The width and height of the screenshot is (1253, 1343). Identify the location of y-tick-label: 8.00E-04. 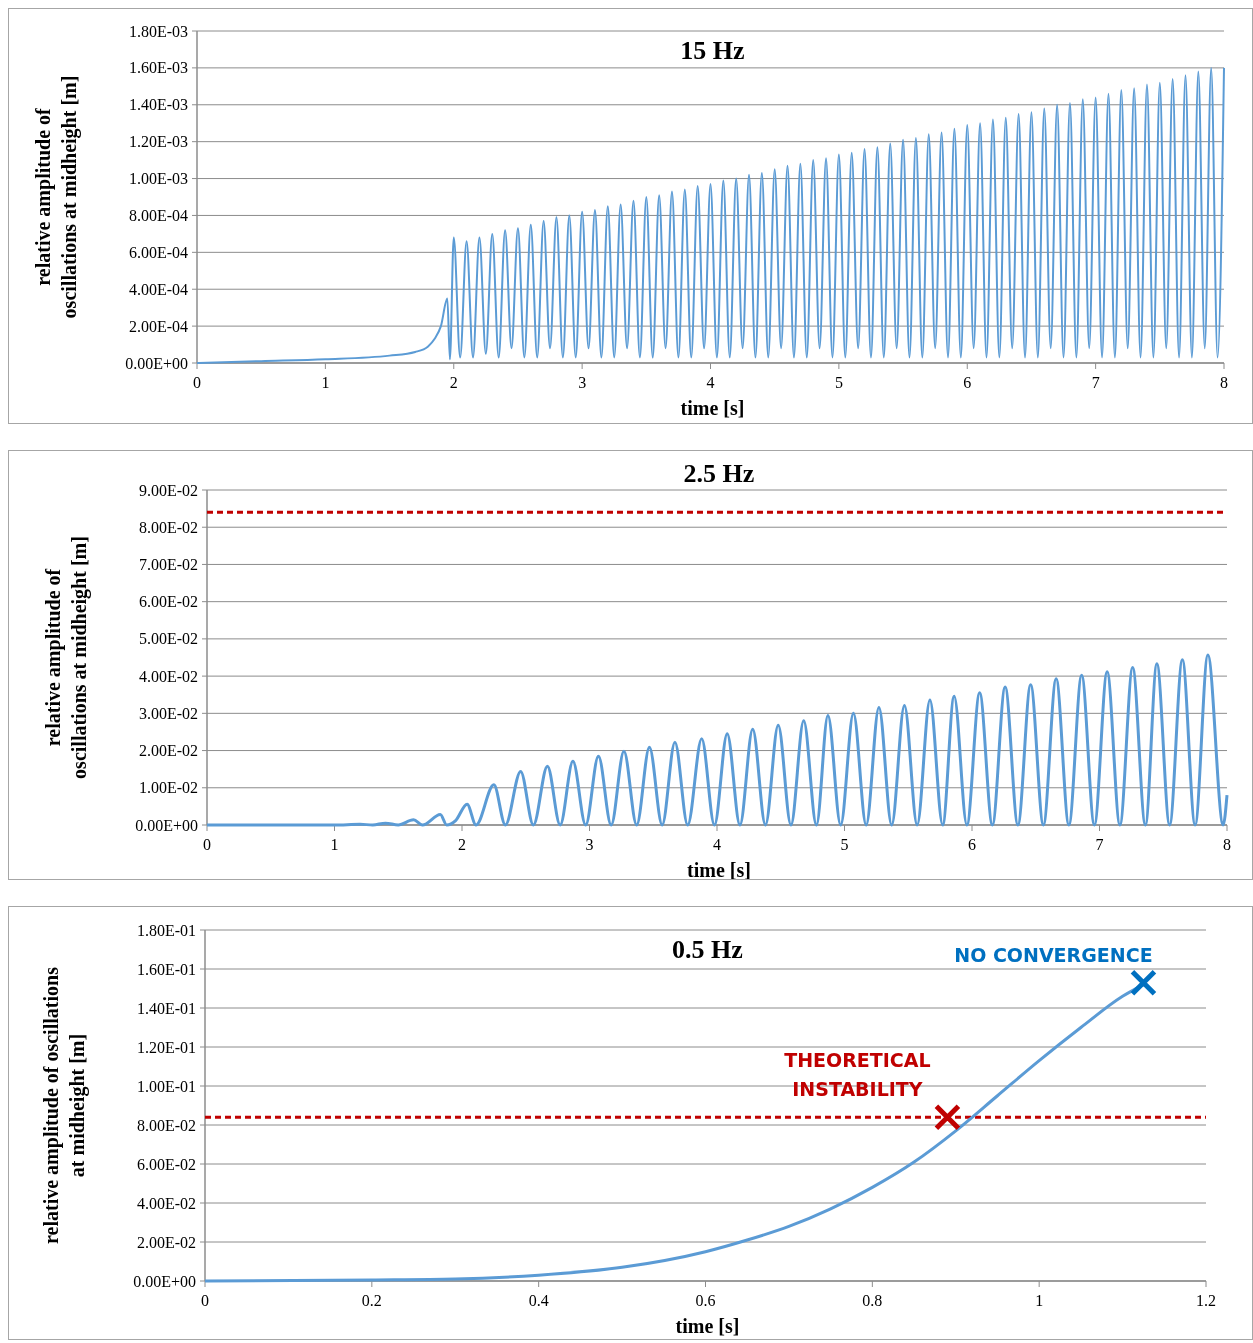
(158, 216).